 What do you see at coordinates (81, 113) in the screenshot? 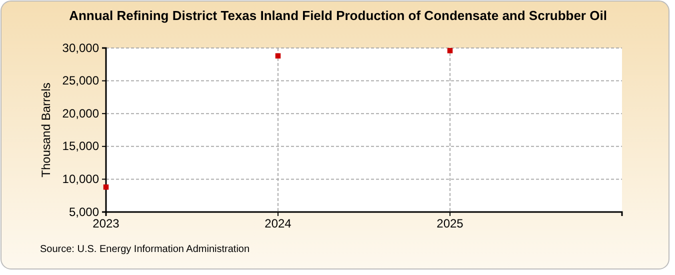
I see `y-tick-label: 20,000` at bounding box center [81, 113].